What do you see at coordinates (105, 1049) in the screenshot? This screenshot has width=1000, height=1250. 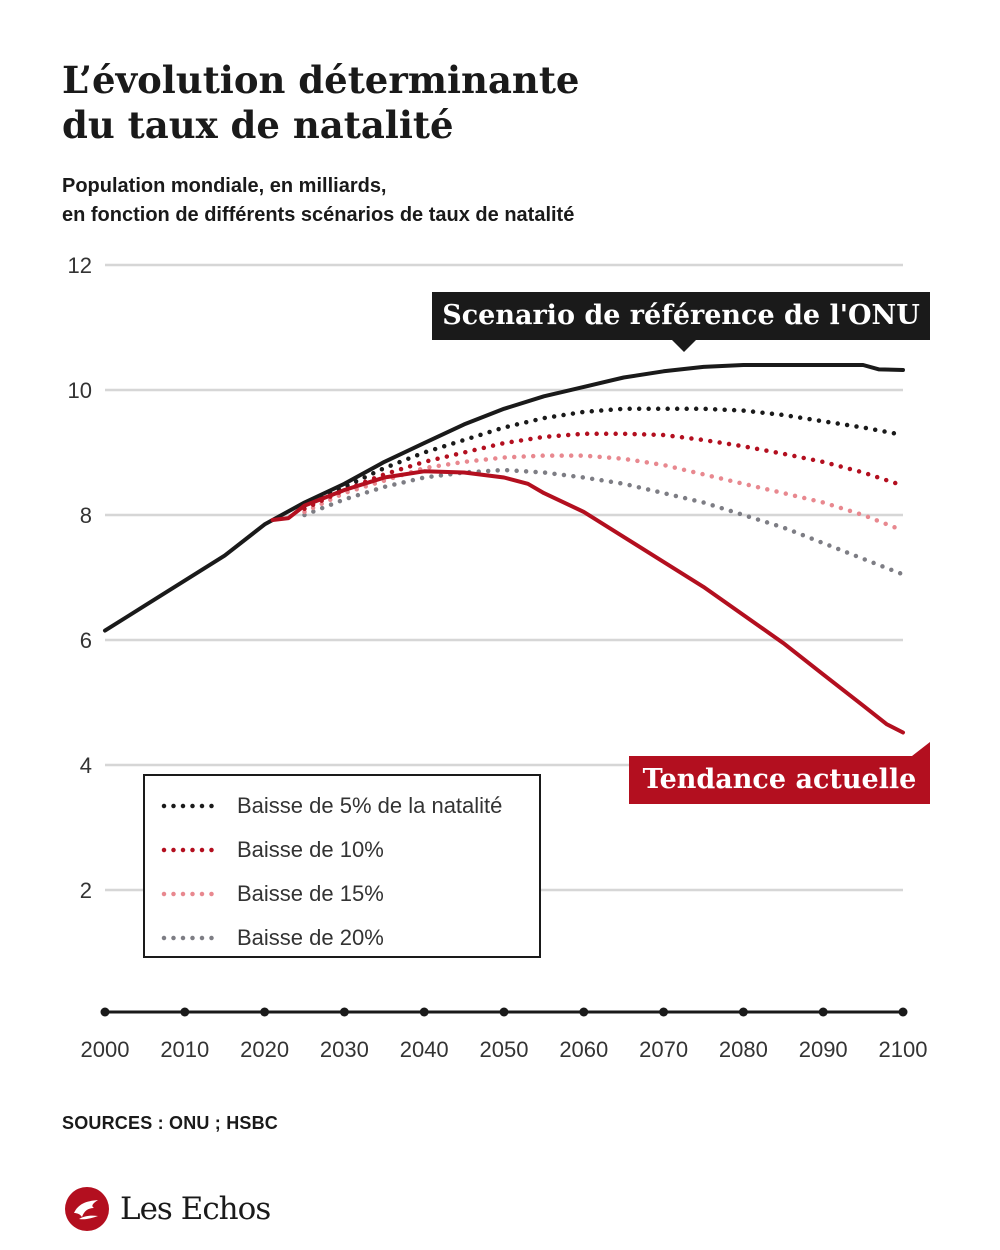 I see `x-tick-label: 2000` at bounding box center [105, 1049].